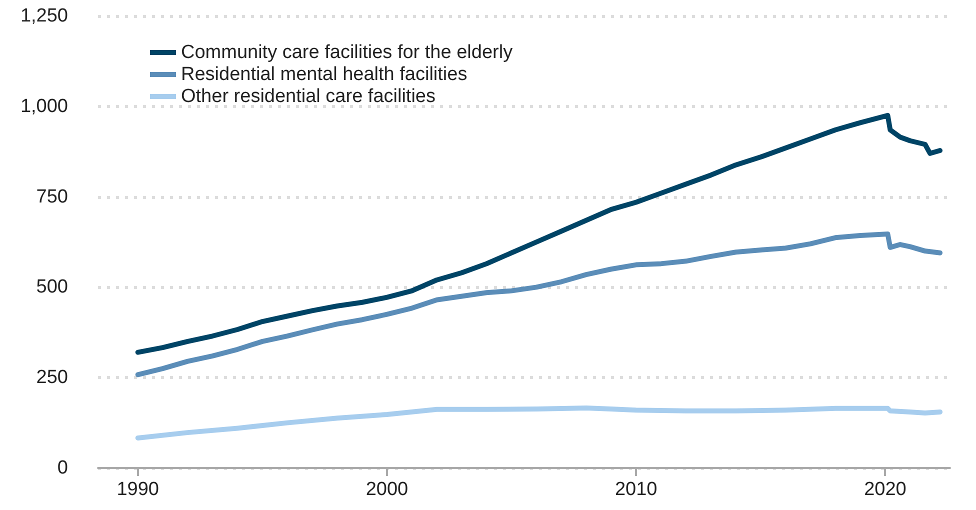 This screenshot has height=510, width=976. I want to click on x-tick-label: 2020, so click(885, 489).